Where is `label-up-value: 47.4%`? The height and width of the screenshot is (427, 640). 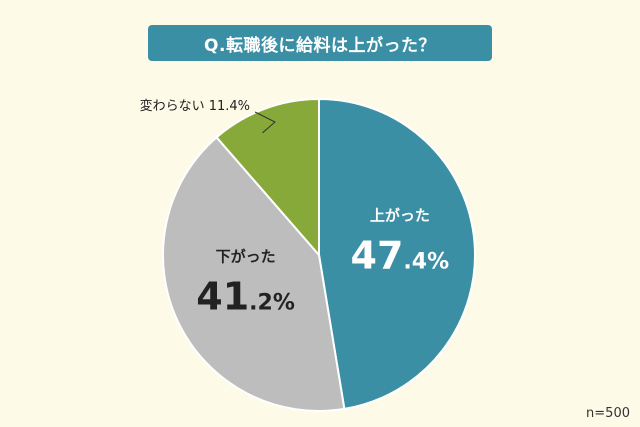 label-up-value: 47.4% is located at coordinates (400, 255).